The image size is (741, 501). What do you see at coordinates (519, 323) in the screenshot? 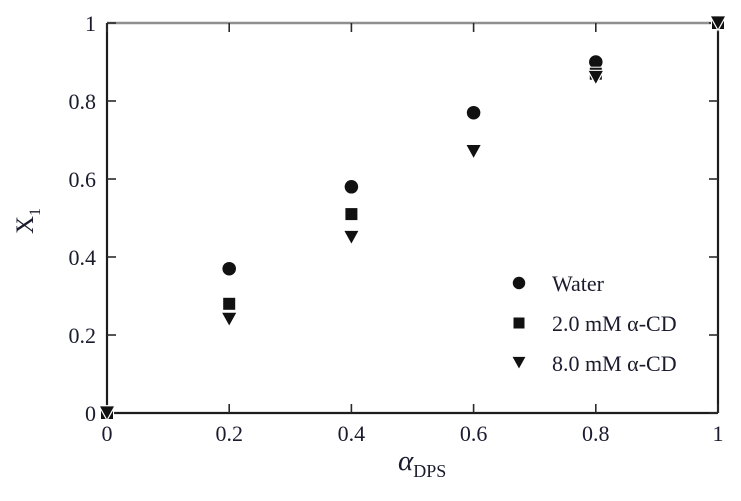
I see `legend-marker-square` at bounding box center [519, 323].